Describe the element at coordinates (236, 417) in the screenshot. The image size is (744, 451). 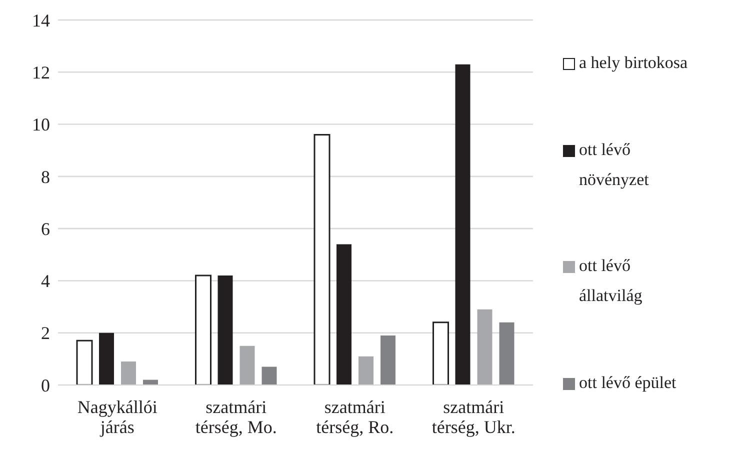
I see `x-tick-label: szatmári térség, Mo.` at that location.